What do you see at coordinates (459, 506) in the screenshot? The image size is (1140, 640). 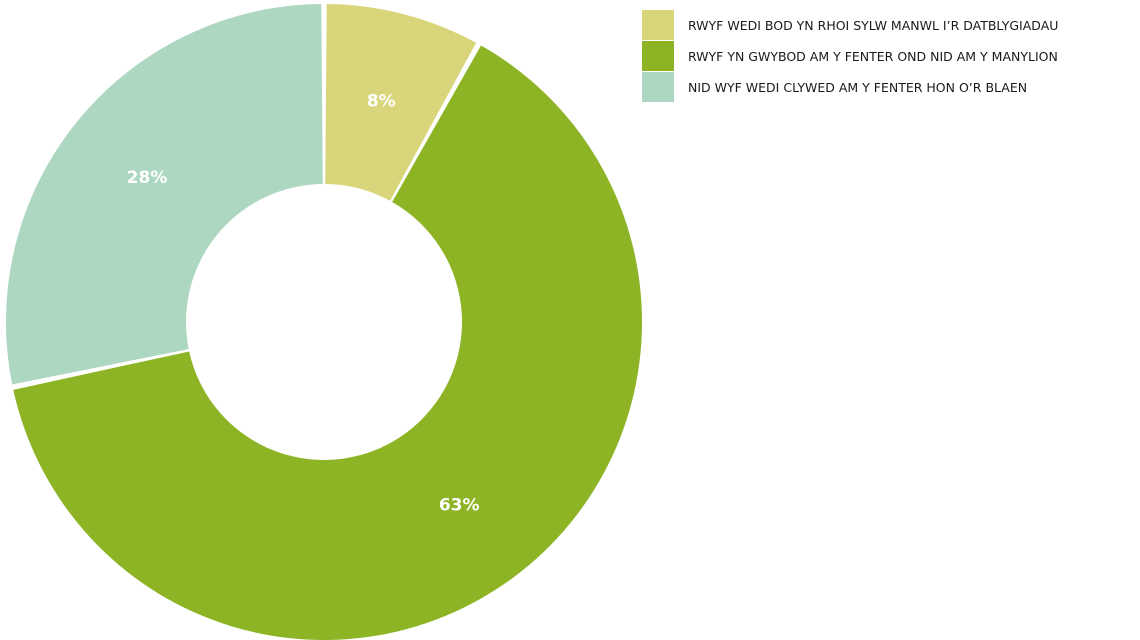 I see `slice-value-label: 63%` at bounding box center [459, 506].